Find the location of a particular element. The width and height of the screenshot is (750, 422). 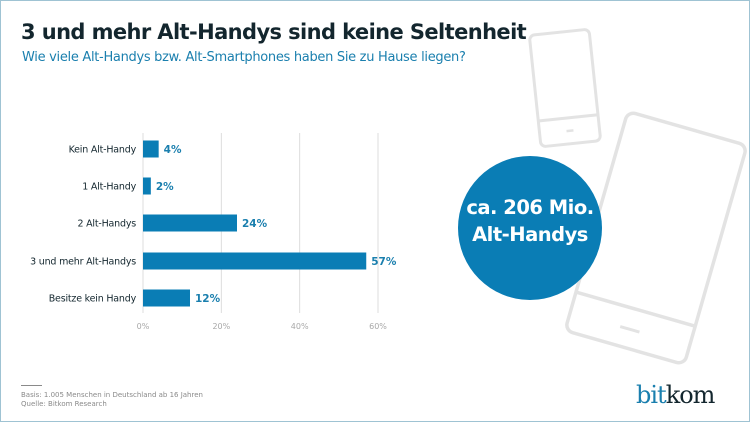

value-label: 12% is located at coordinates (208, 299).